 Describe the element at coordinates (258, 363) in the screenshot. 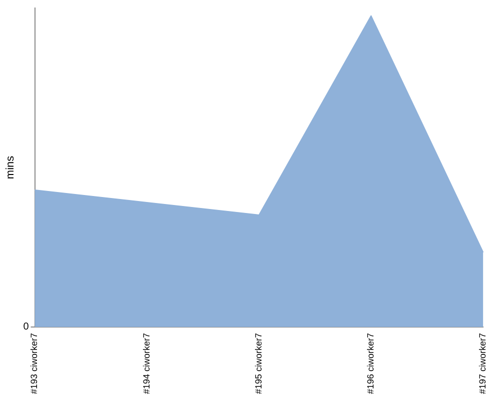

I see `x-tick-label: #195 ciworker7` at that location.